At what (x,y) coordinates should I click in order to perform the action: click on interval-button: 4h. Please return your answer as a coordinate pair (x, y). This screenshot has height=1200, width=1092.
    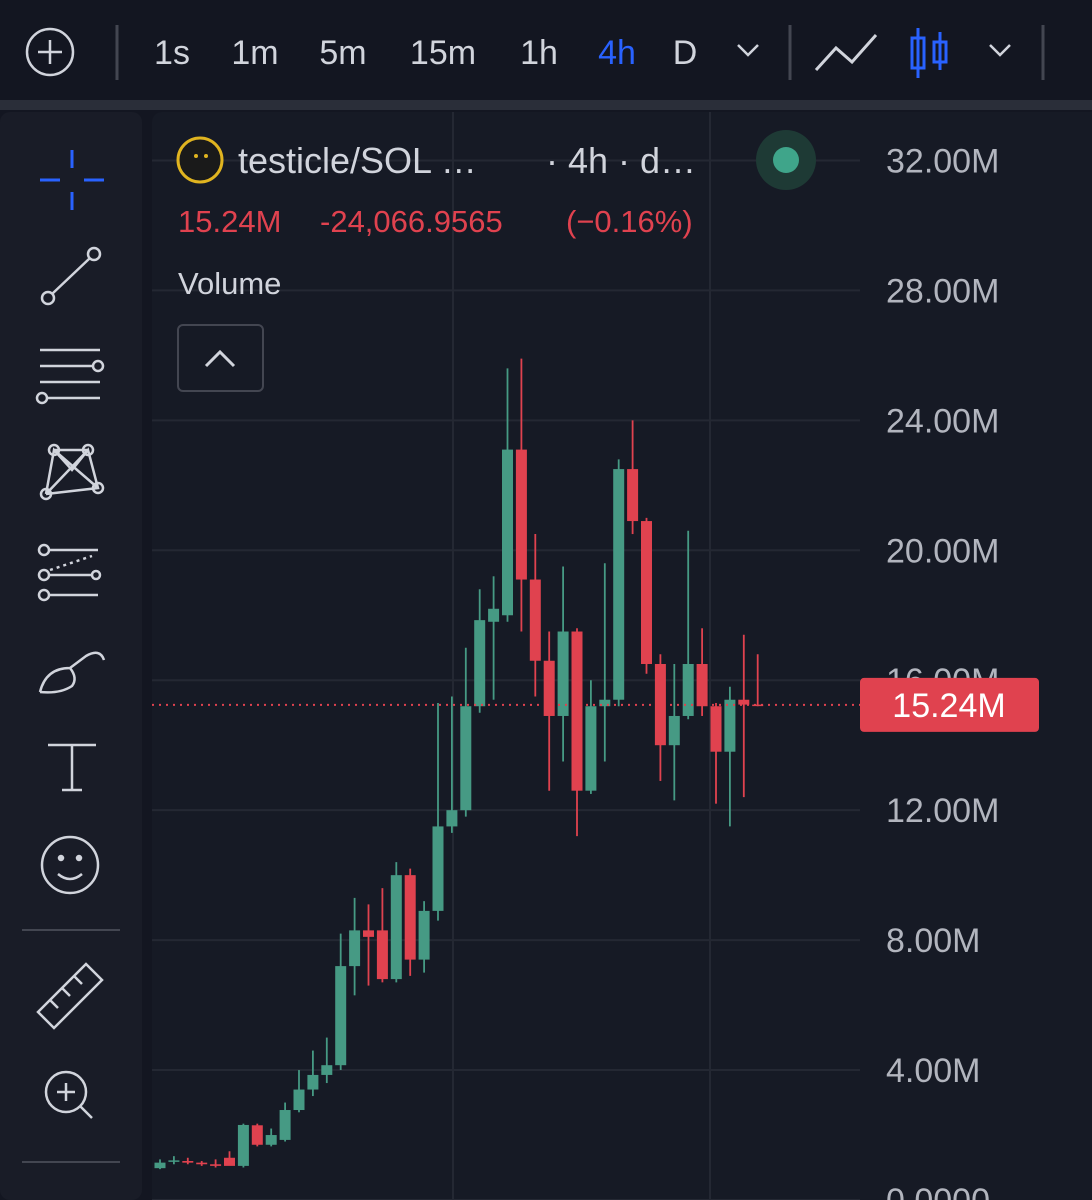
    Looking at the image, I should click on (617, 53).